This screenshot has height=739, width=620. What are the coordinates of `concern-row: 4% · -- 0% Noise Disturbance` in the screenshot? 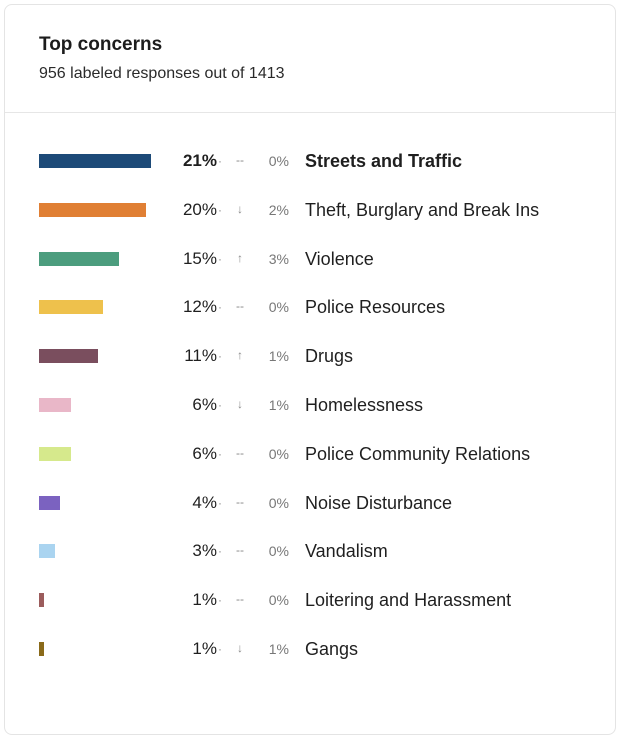 It's located at (310, 515).